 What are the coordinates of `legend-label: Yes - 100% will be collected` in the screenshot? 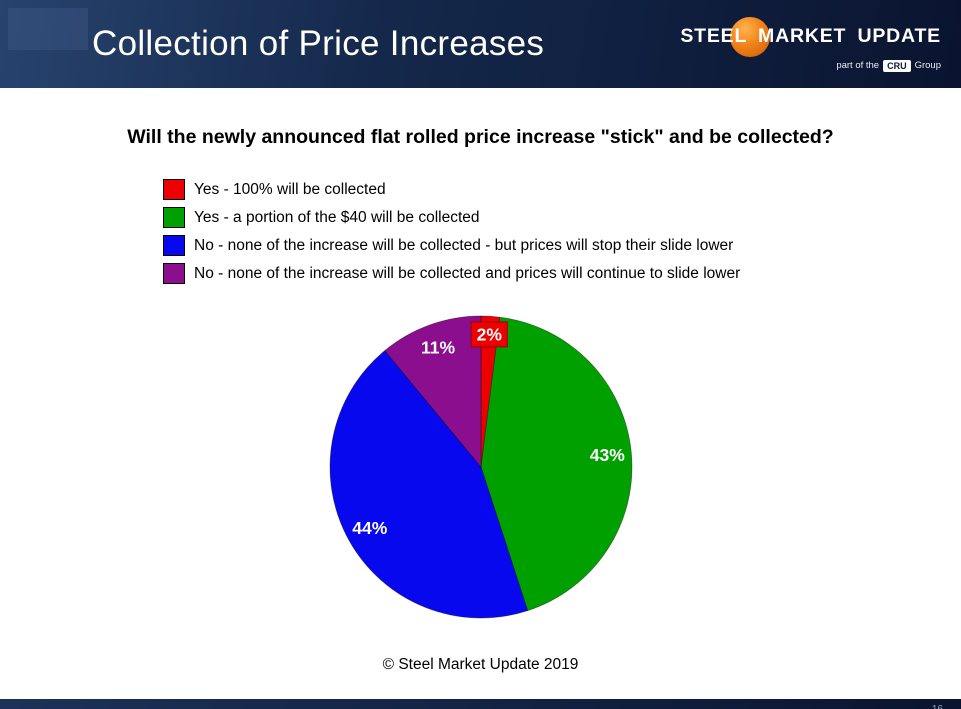 It's located at (290, 189).